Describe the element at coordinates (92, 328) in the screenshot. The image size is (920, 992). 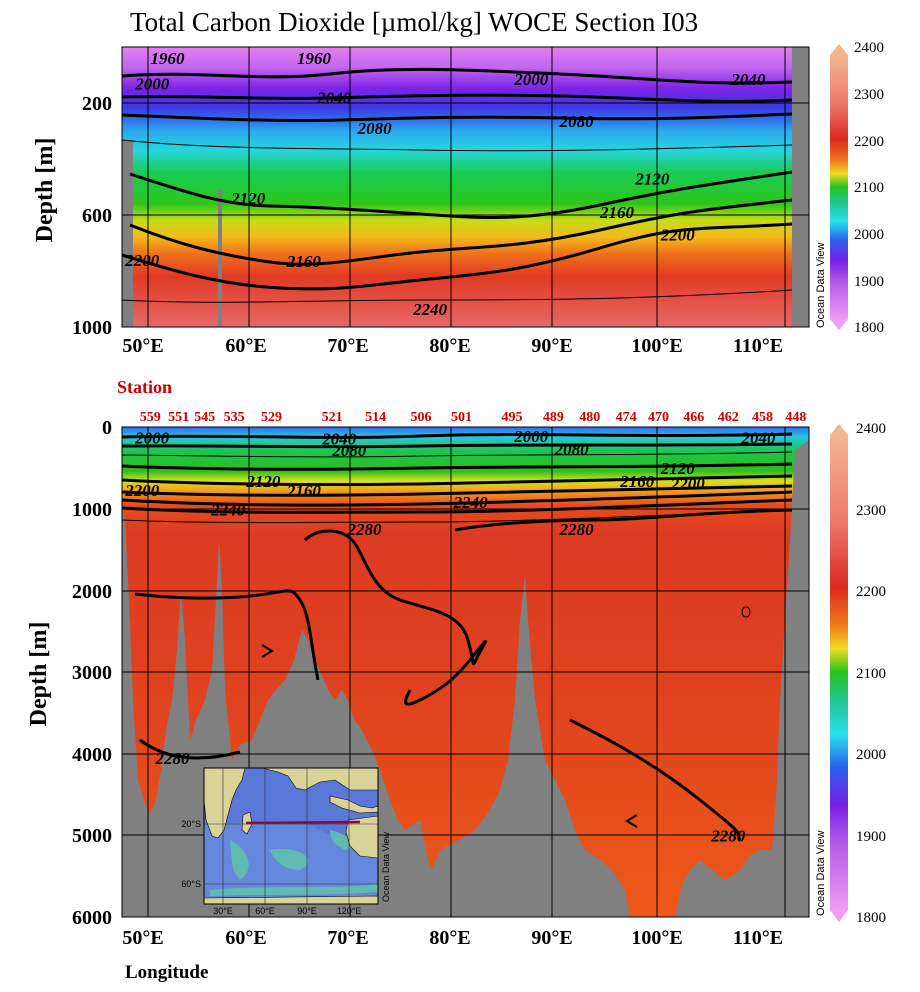
I see `upper-ytick-1000: 1000` at that location.